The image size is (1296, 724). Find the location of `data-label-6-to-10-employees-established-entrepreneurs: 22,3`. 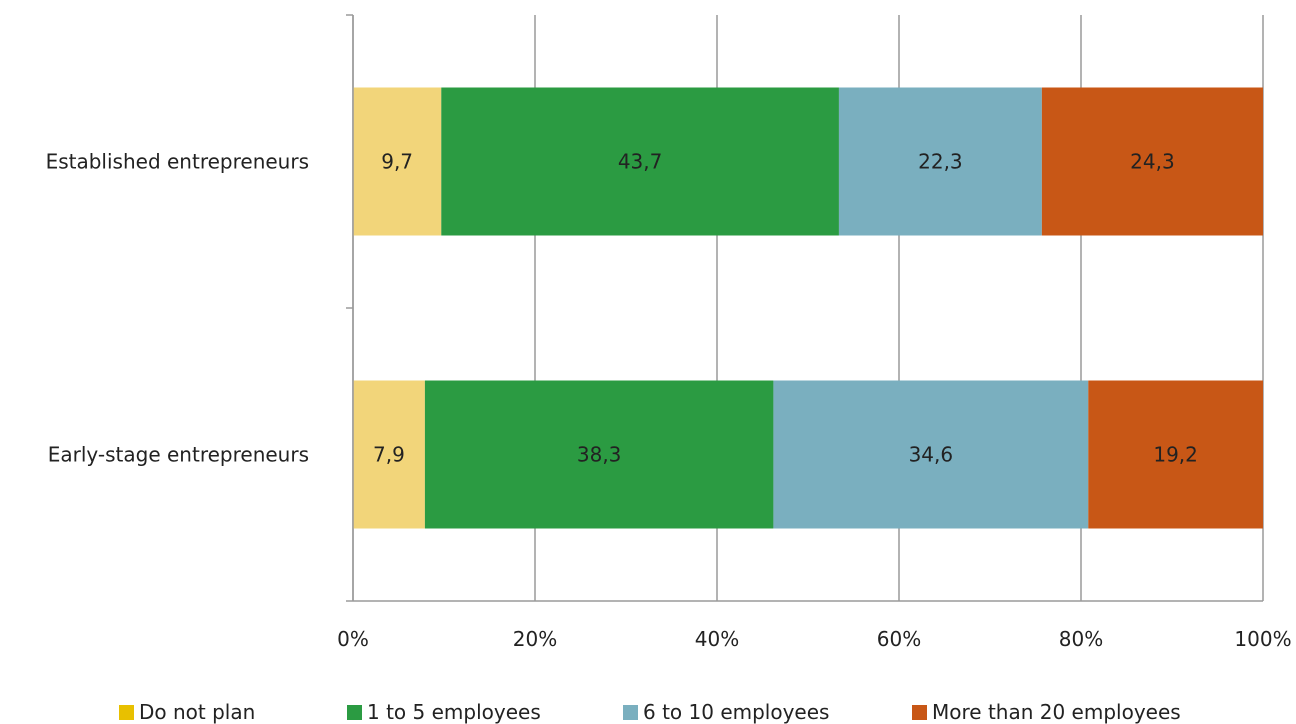

data-label-6-to-10-employees-established-entrepreneurs: 22,3 is located at coordinates (940, 162).